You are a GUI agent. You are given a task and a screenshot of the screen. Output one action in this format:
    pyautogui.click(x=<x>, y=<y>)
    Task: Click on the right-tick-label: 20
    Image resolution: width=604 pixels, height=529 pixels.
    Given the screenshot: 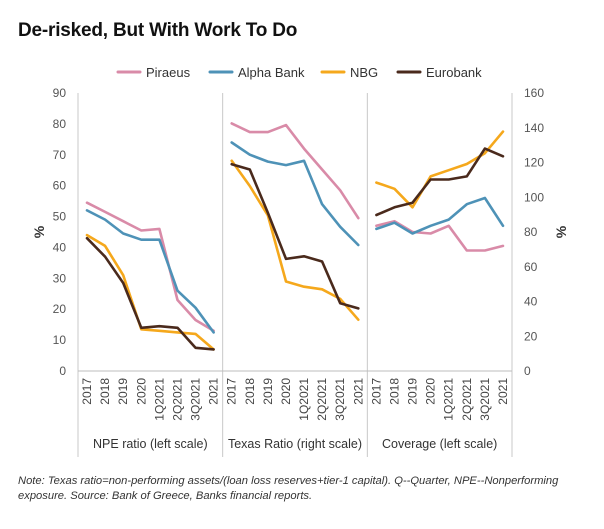 What is the action you would take?
    pyautogui.click(x=531, y=336)
    